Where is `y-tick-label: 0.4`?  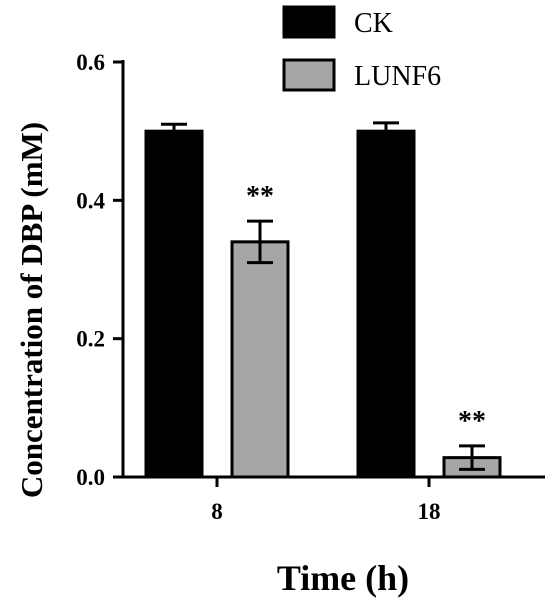
y-tick-label: 0.4 is located at coordinates (90, 200).